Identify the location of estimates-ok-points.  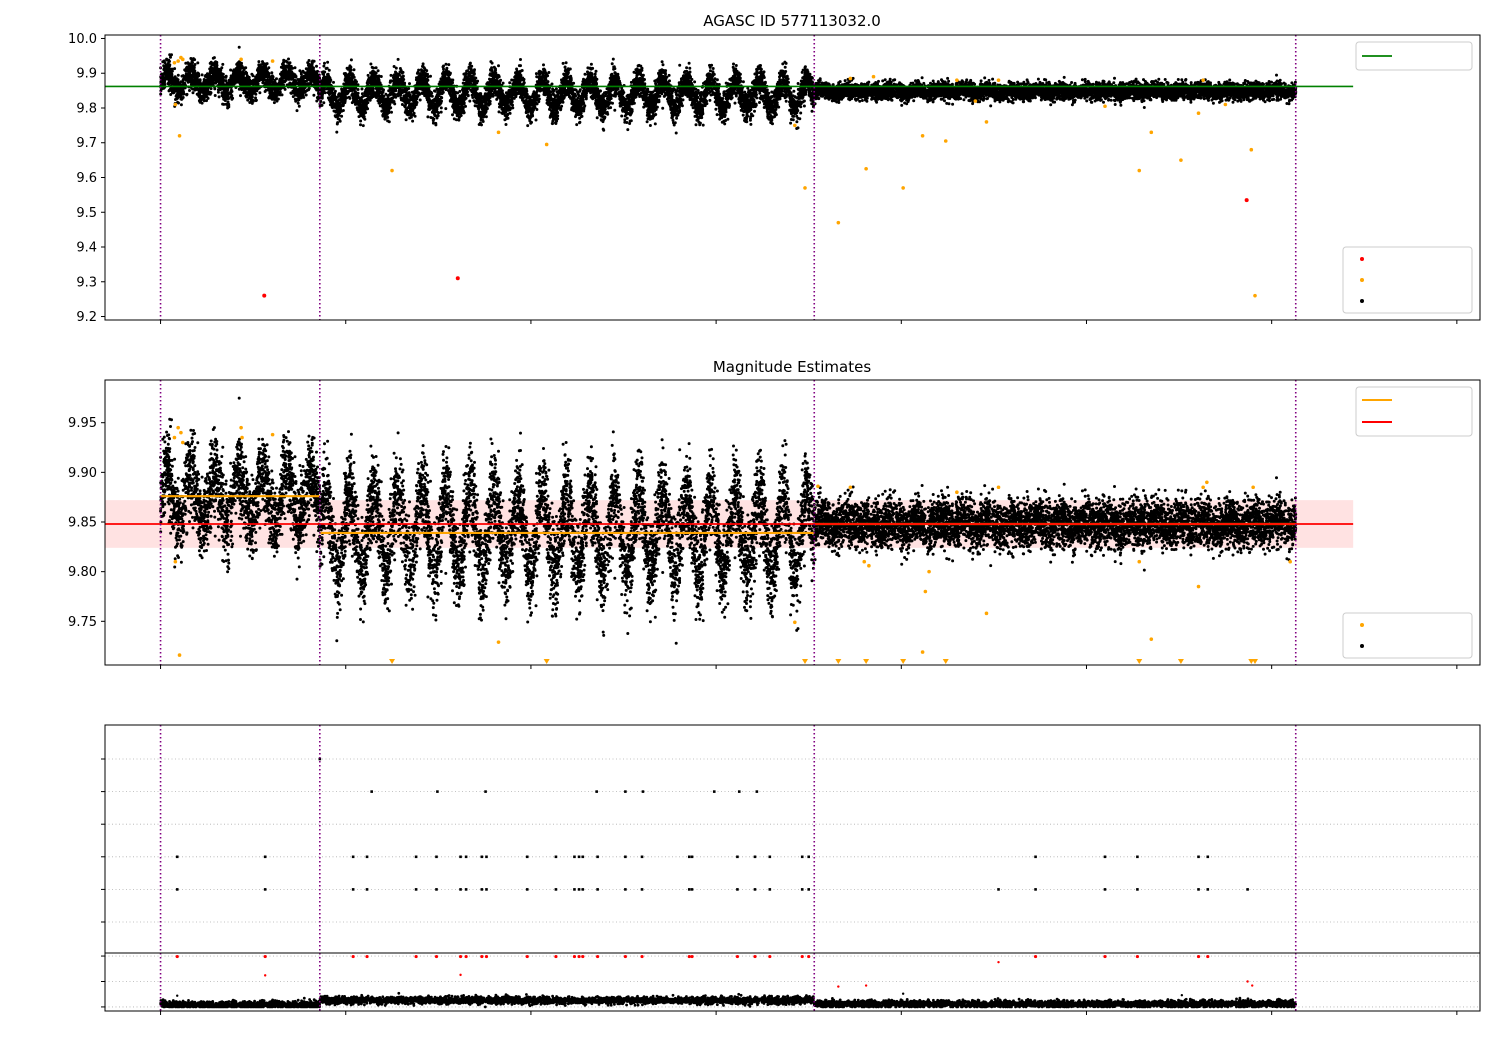
(240, 488).